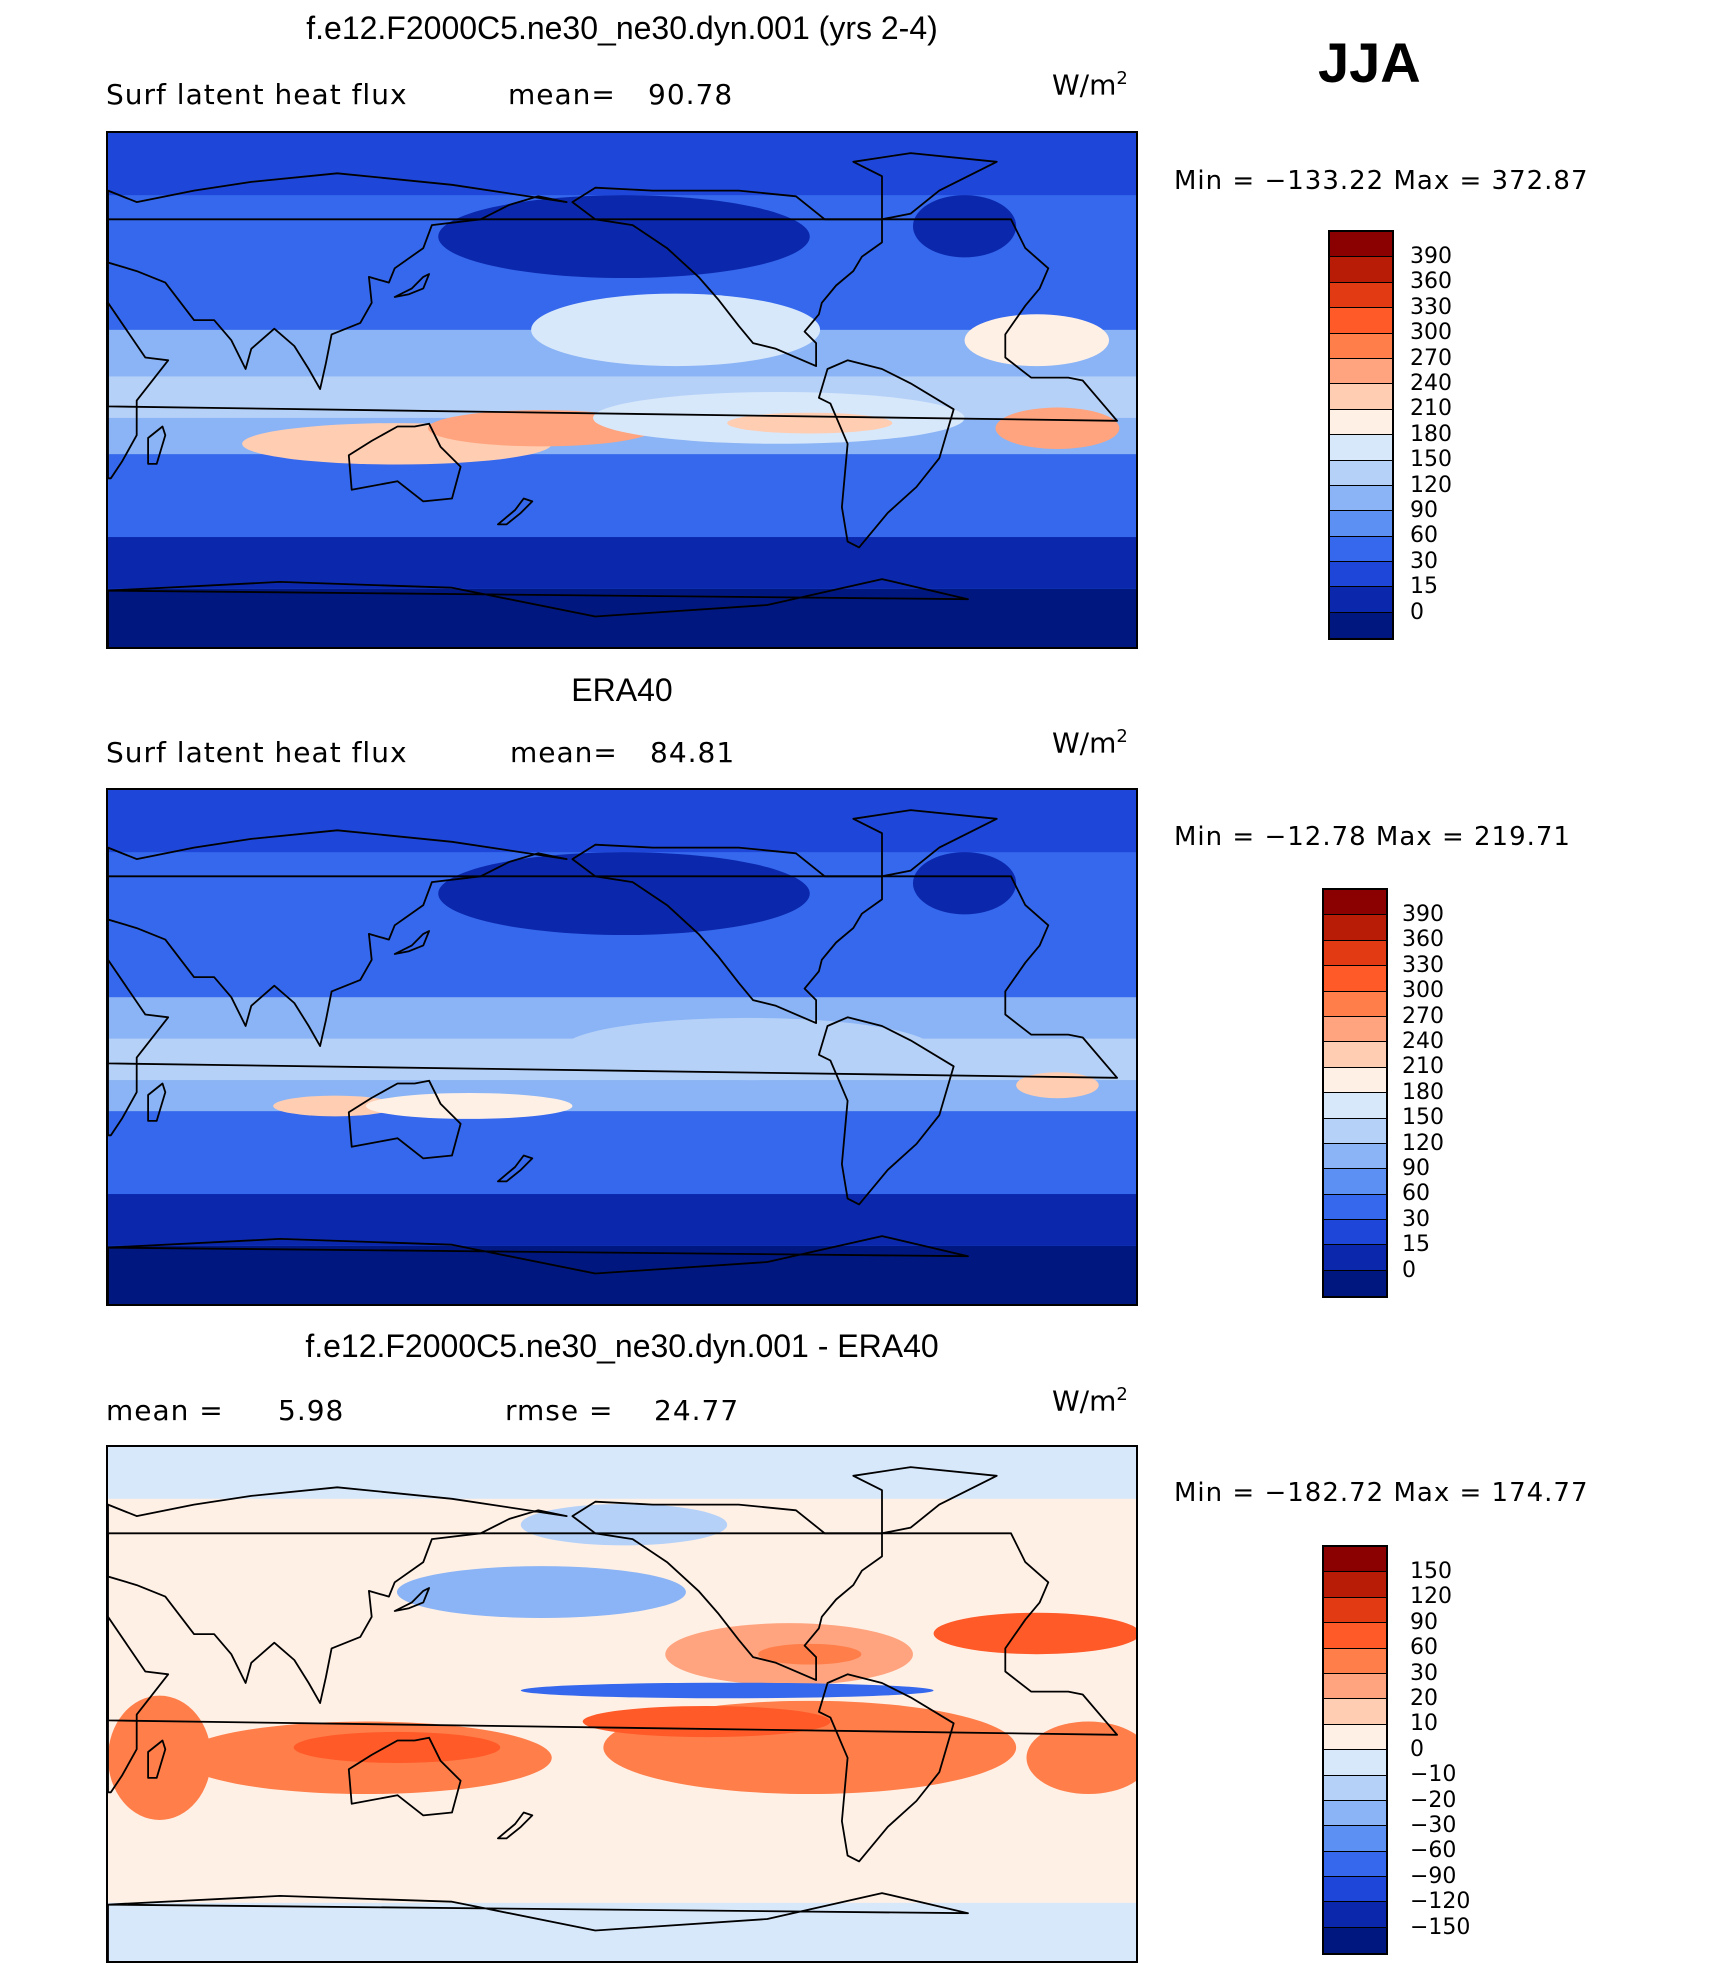 The image size is (1710, 1963). What do you see at coordinates (1440, 1749) in the screenshot?
I see `panel3-colorbar-labels: 150 120 90 60 30 20 10 0 −10 −20 −30 −60 −90 −120 −150` at bounding box center [1440, 1749].